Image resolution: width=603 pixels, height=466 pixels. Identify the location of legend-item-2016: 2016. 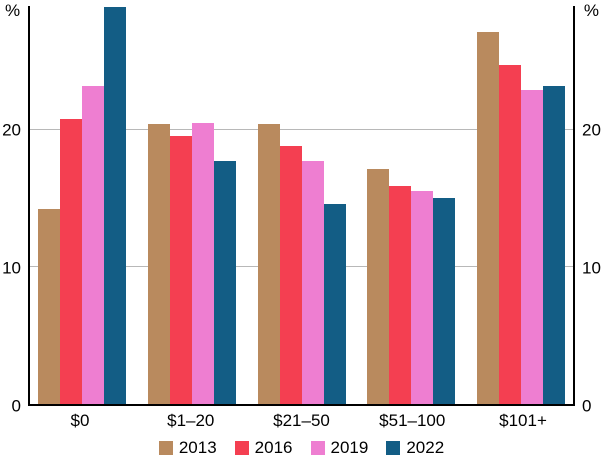
(263, 448).